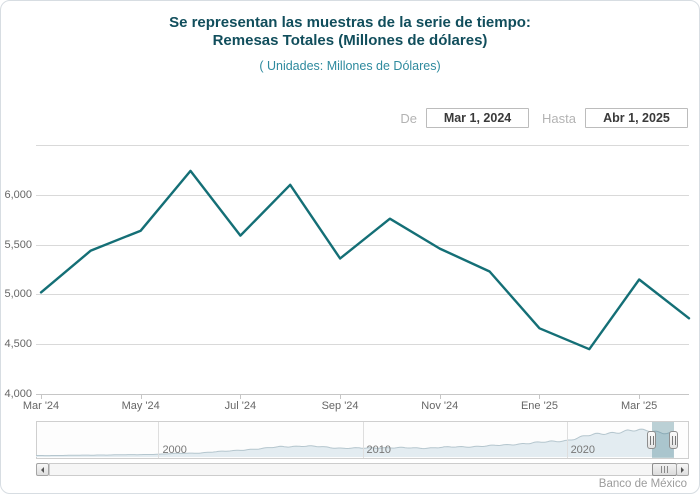 The width and height of the screenshot is (700, 494). What do you see at coordinates (378, 450) in the screenshot?
I see `navigator-year-label: 2010` at bounding box center [378, 450].